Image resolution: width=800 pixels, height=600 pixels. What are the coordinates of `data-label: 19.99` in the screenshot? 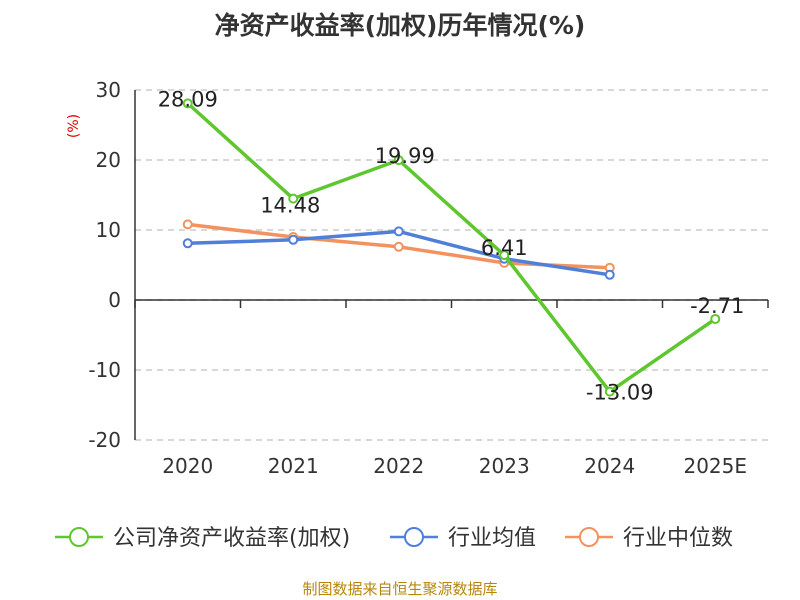 It's located at (405, 156).